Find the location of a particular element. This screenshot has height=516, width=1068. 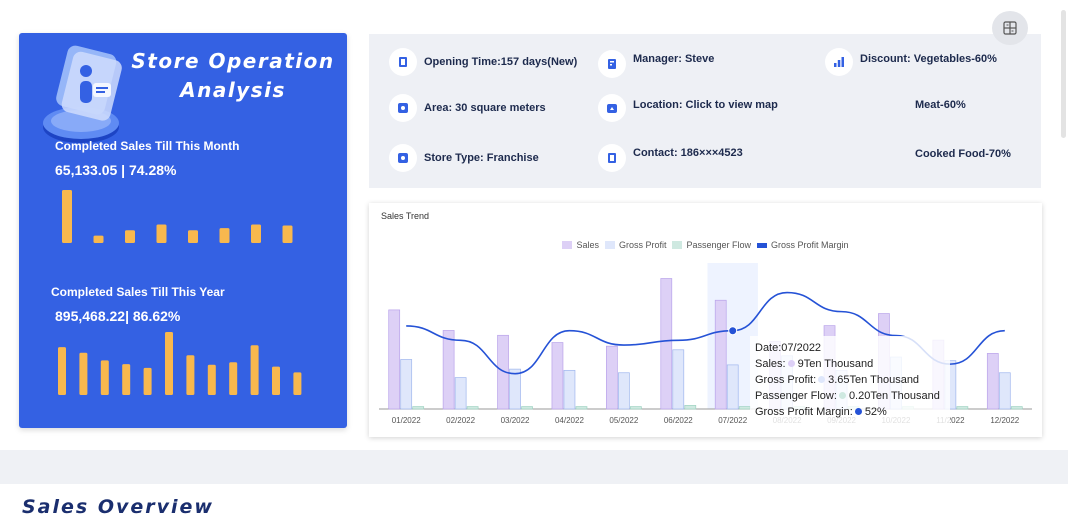

discount-text: Discount: Vegetables-60% is located at coordinates (928, 59).